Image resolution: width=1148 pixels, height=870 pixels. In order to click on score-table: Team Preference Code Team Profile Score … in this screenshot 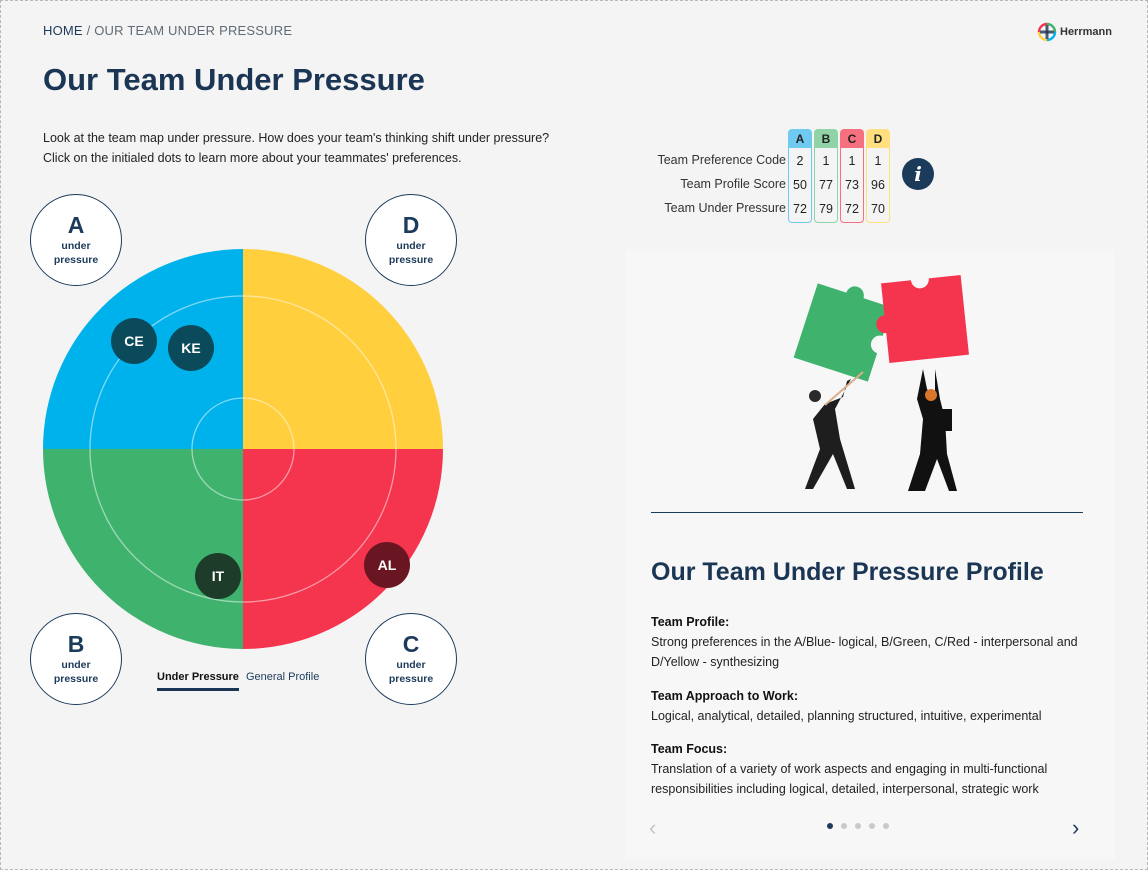, I will do `click(771, 177)`.